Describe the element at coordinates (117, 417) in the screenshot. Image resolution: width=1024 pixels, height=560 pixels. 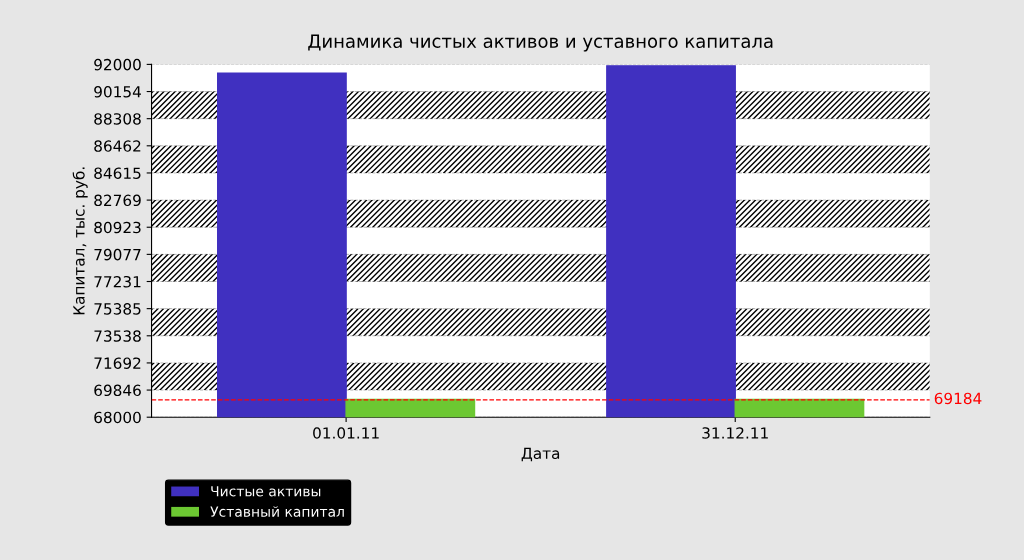
I see `y-tick-label: 68000` at that location.